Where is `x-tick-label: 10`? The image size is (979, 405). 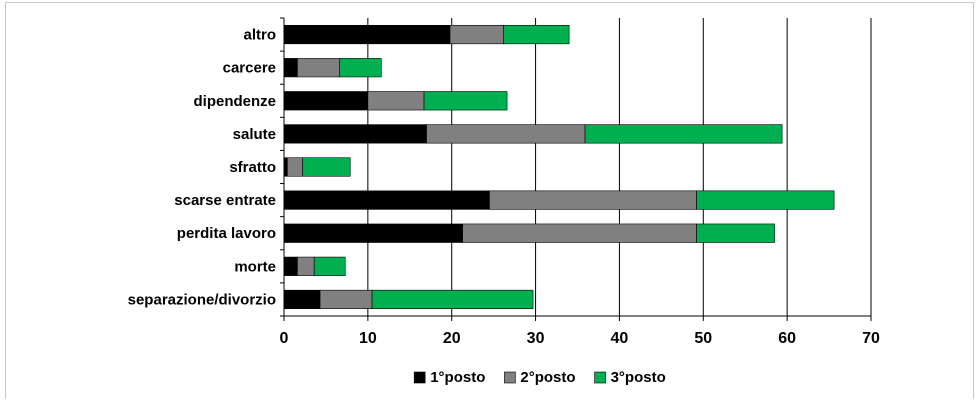 x-tick-label: 10 is located at coordinates (368, 338).